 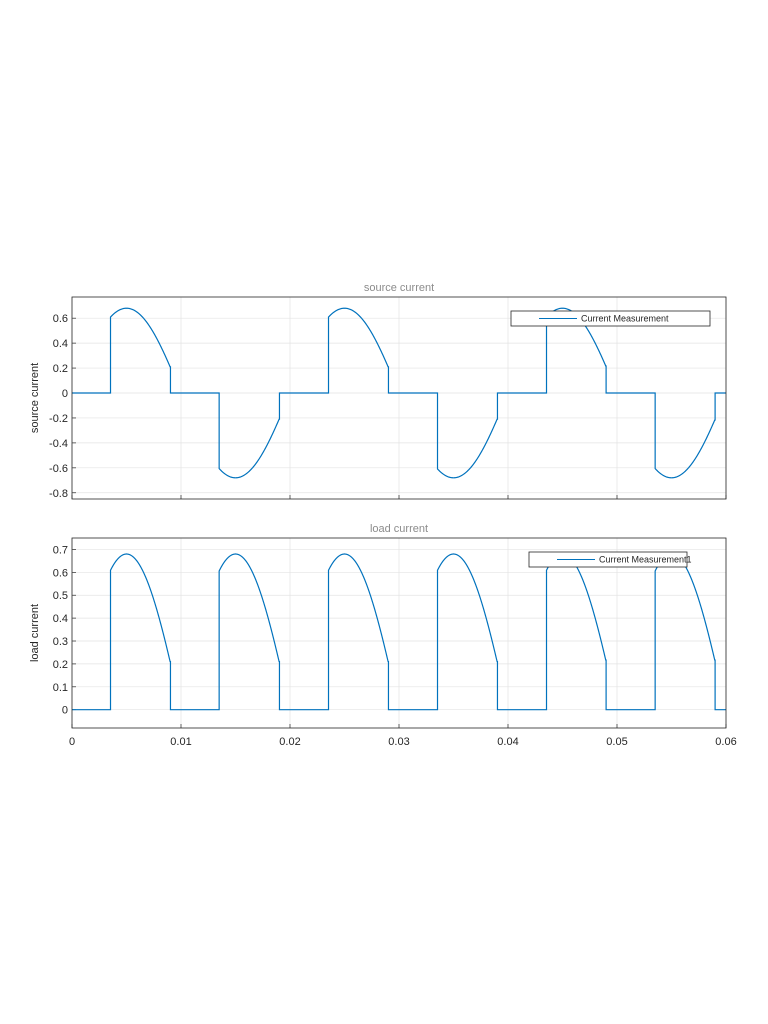 What do you see at coordinates (507, 742) in the screenshot?
I see `x-tick-label: 0.04` at bounding box center [507, 742].